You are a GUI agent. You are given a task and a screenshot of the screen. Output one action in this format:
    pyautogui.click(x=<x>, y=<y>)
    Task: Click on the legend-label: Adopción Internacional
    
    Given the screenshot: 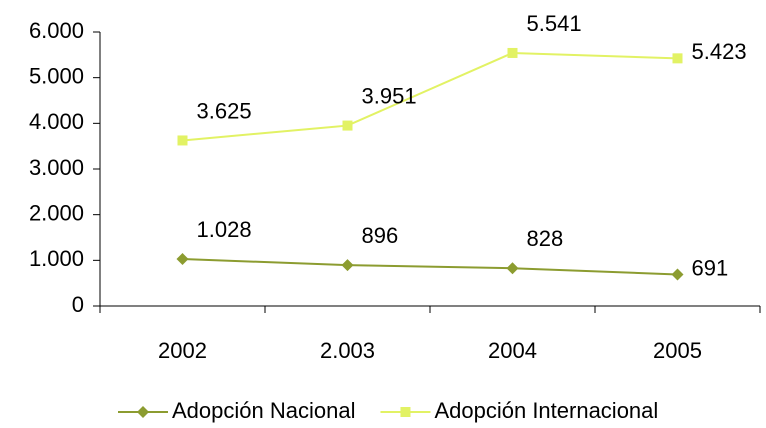 What is the action you would take?
    pyautogui.click(x=546, y=410)
    